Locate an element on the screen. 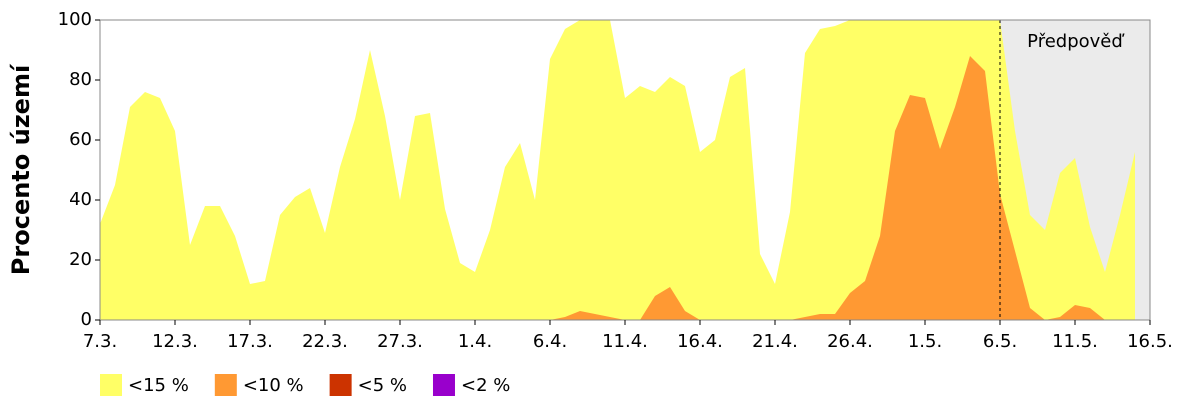  x-tick-label: 26.4. is located at coordinates (850, 341).